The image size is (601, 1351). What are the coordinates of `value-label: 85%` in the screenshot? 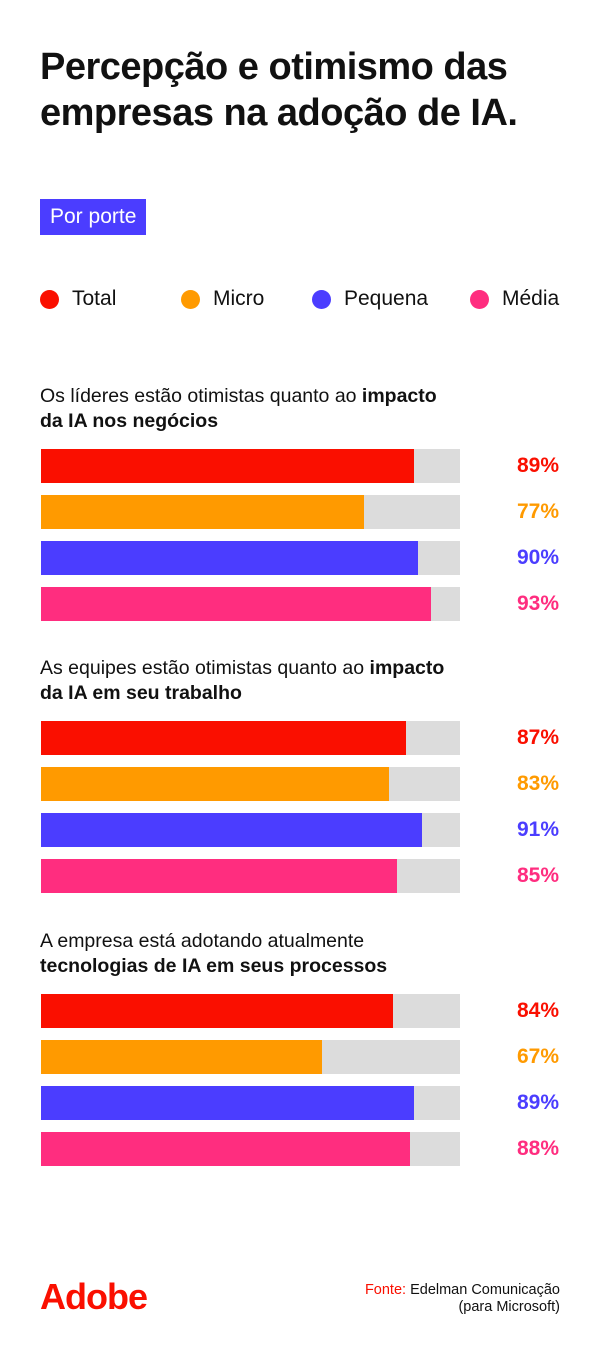 It's located at (537, 875).